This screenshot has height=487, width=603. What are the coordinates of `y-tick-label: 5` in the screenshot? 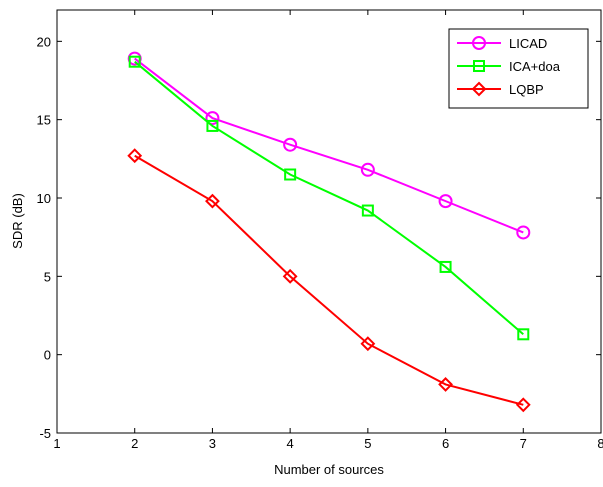 It's located at (47, 276).